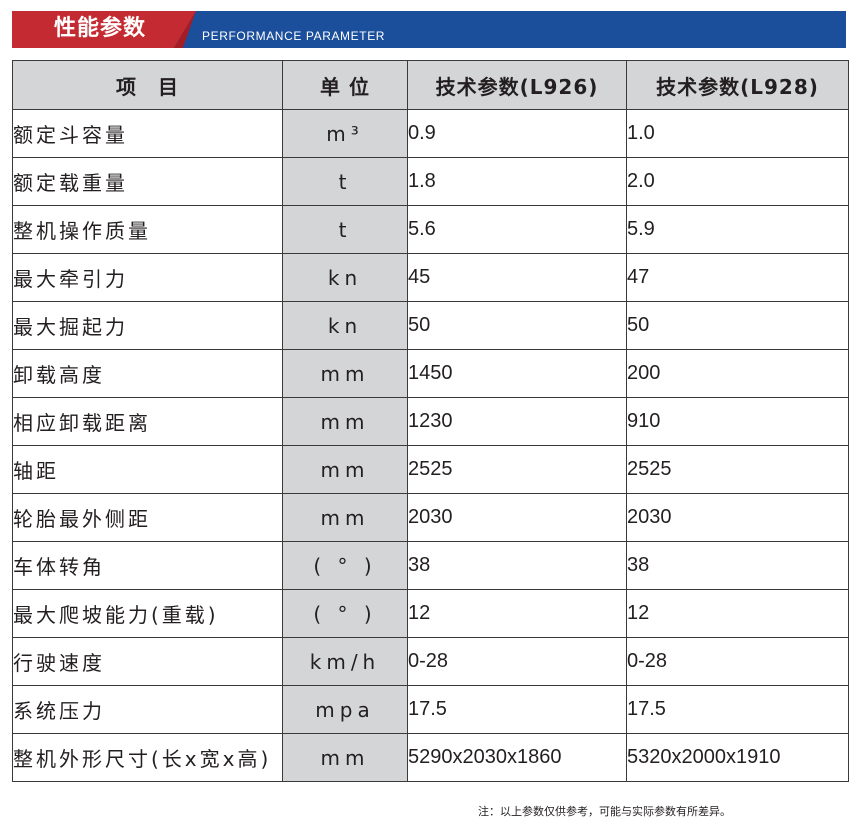 Image resolution: width=859 pixels, height=834 pixels. I want to click on header-item: 项 目, so click(147, 85).